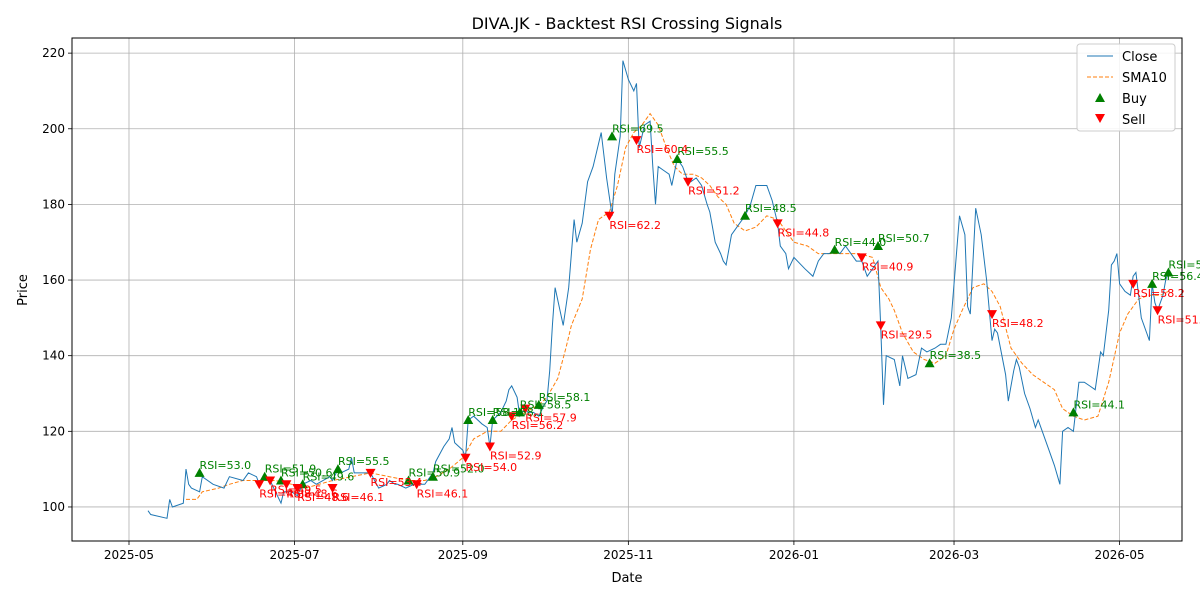  I want to click on y-axis-ticks: 100 120 140 160 180 200 220, so click(57, 280).